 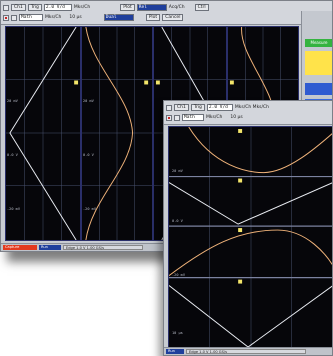 I want to click on marker-a, so click(x=240, y=130).